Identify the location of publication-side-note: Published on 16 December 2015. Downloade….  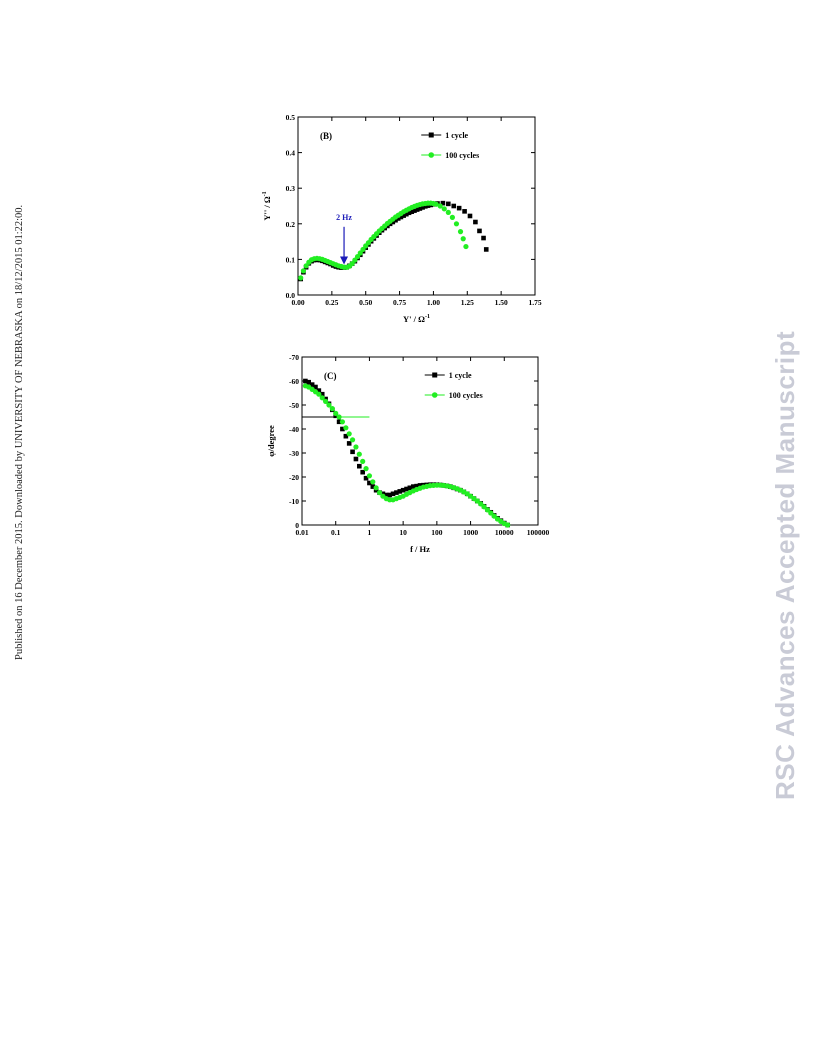
(14, 425).